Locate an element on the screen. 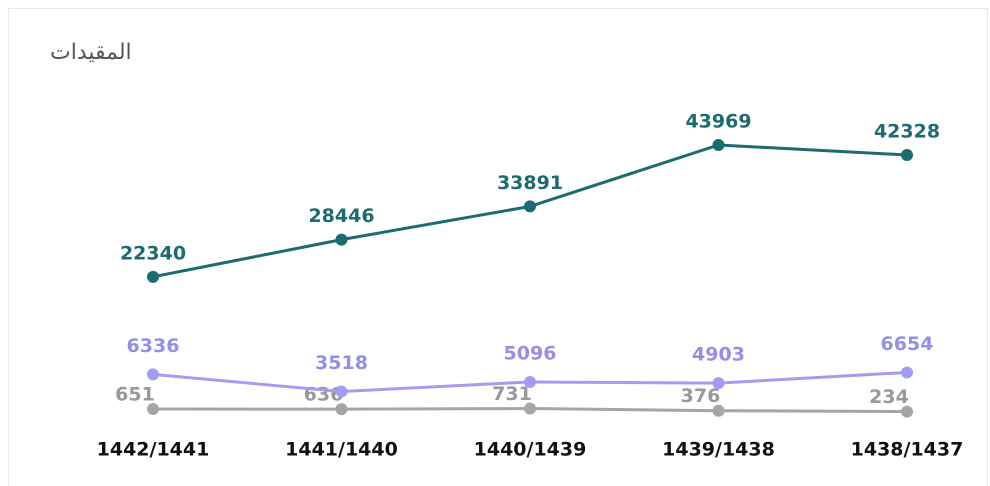 This screenshot has height=486, width=990. data-label: 6654 is located at coordinates (907, 344).